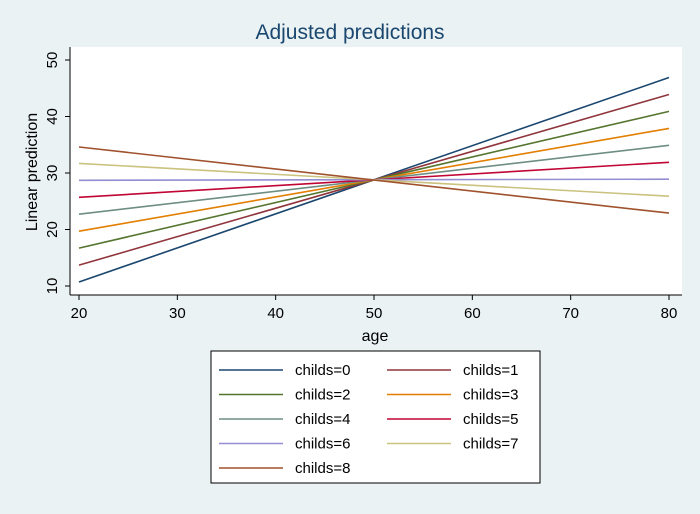  Describe the element at coordinates (275, 313) in the screenshot. I see `x-tick-label-40: 40` at that location.